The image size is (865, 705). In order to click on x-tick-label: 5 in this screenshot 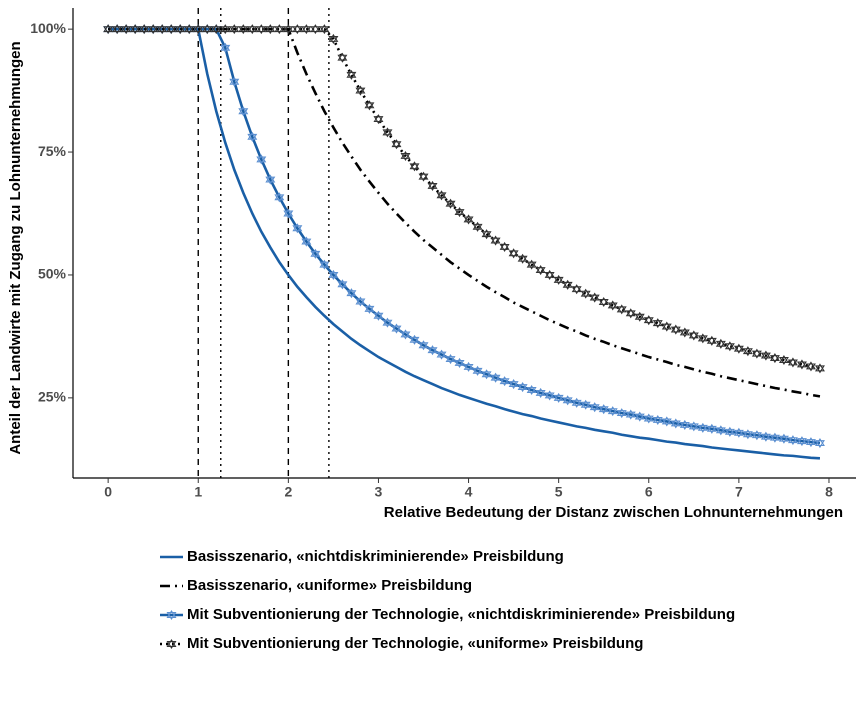, I will do `click(559, 492)`.